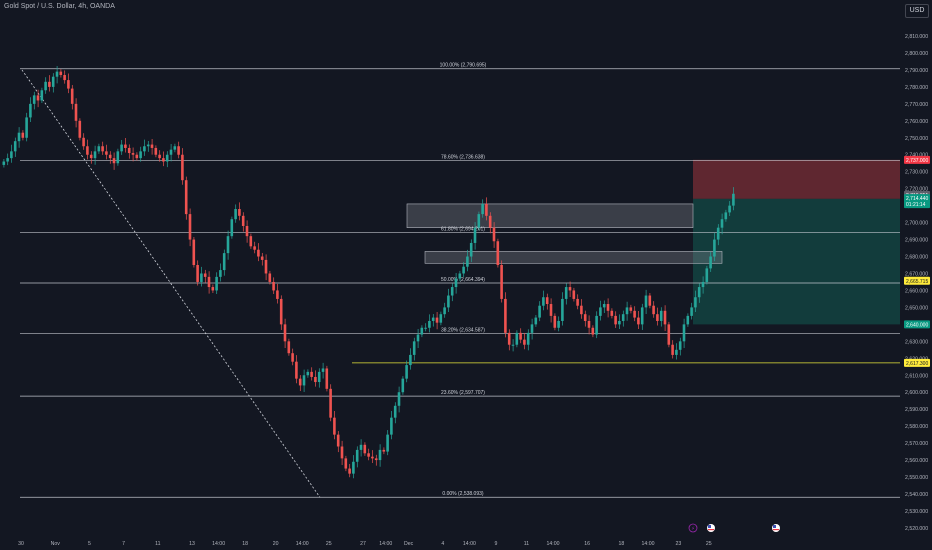  What do you see at coordinates (496, 544) in the screenshot?
I see `time-tick-label: 9` at bounding box center [496, 544].